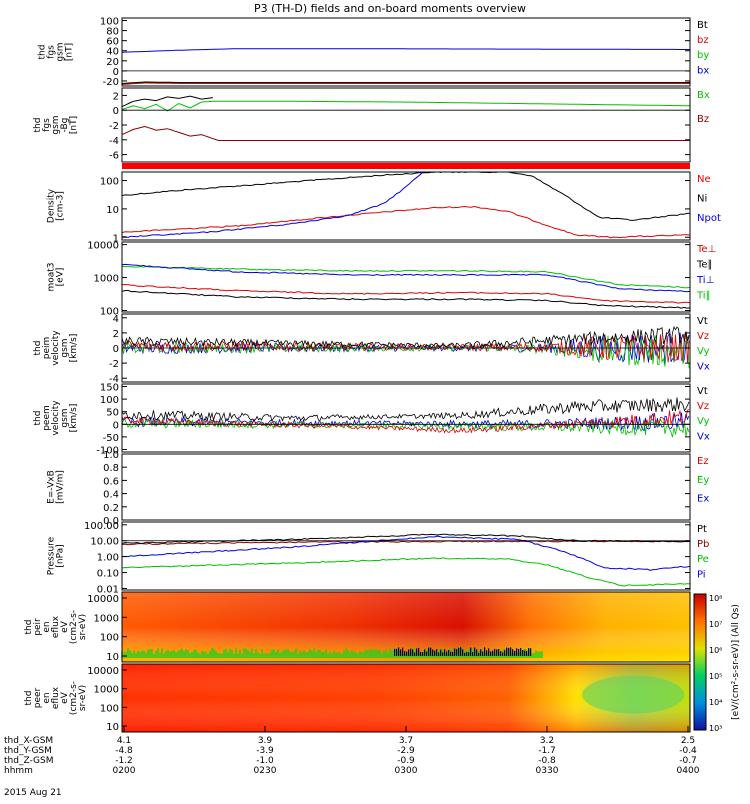 The height and width of the screenshot is (804, 750). I want to click on colorbar-tick: 10⁸, so click(715, 598).